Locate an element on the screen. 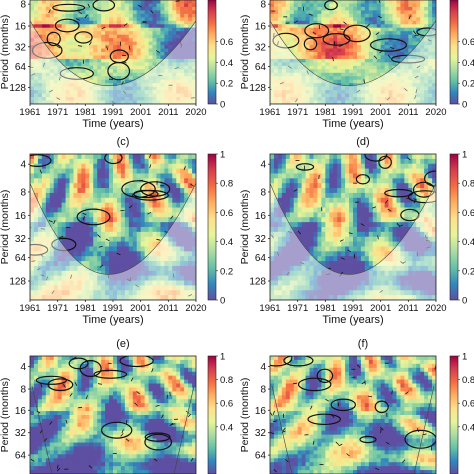 This screenshot has width=474, height=474. plot-frame is located at coordinates (353, 414).